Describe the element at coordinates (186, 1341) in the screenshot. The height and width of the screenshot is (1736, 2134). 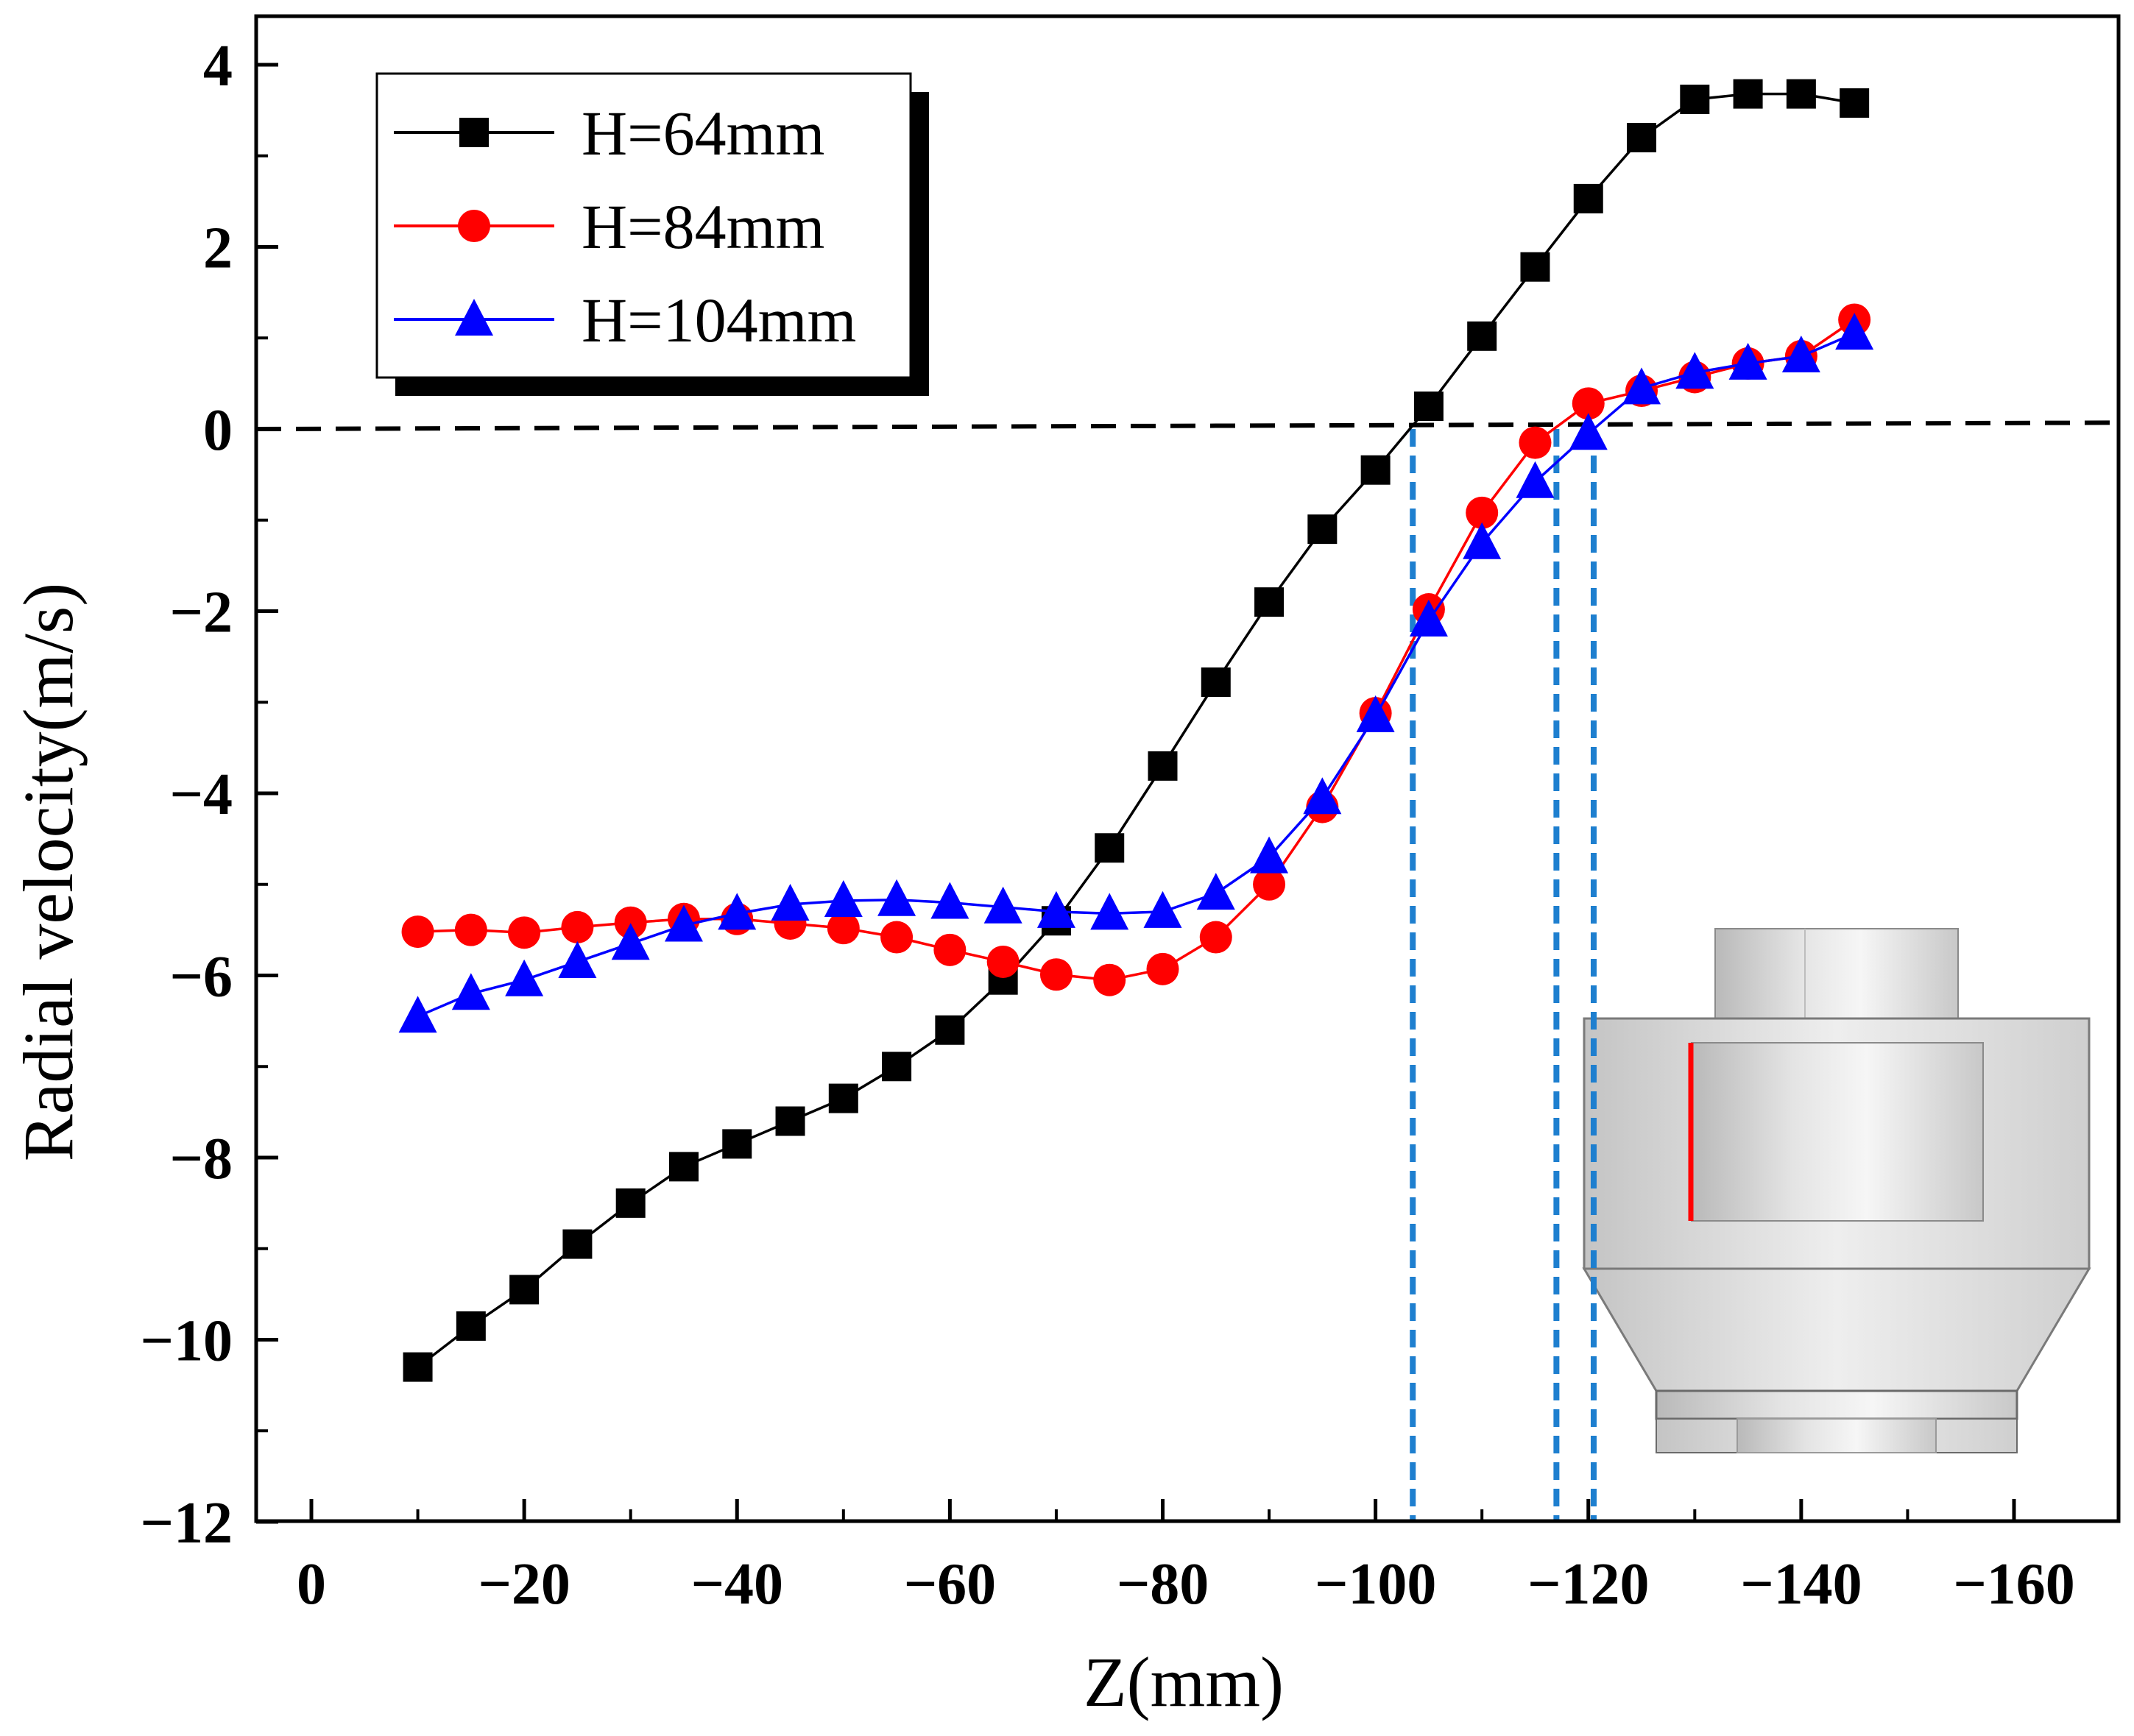
I see `y-tick-label: −10` at that location.